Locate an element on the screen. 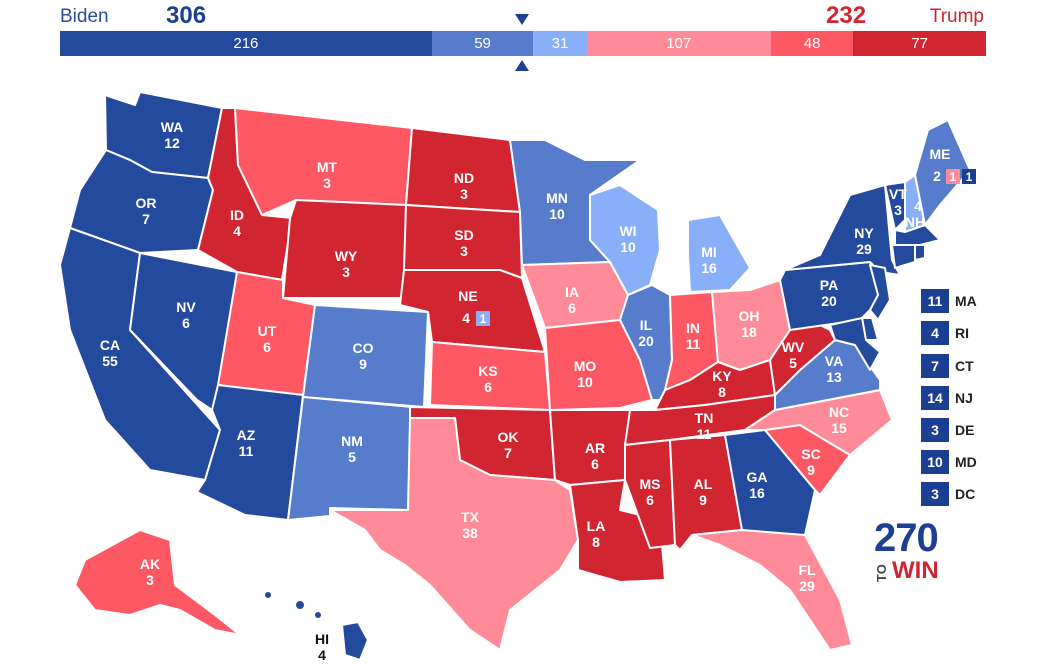  label-vt-ev: 3 is located at coordinates (898, 210).